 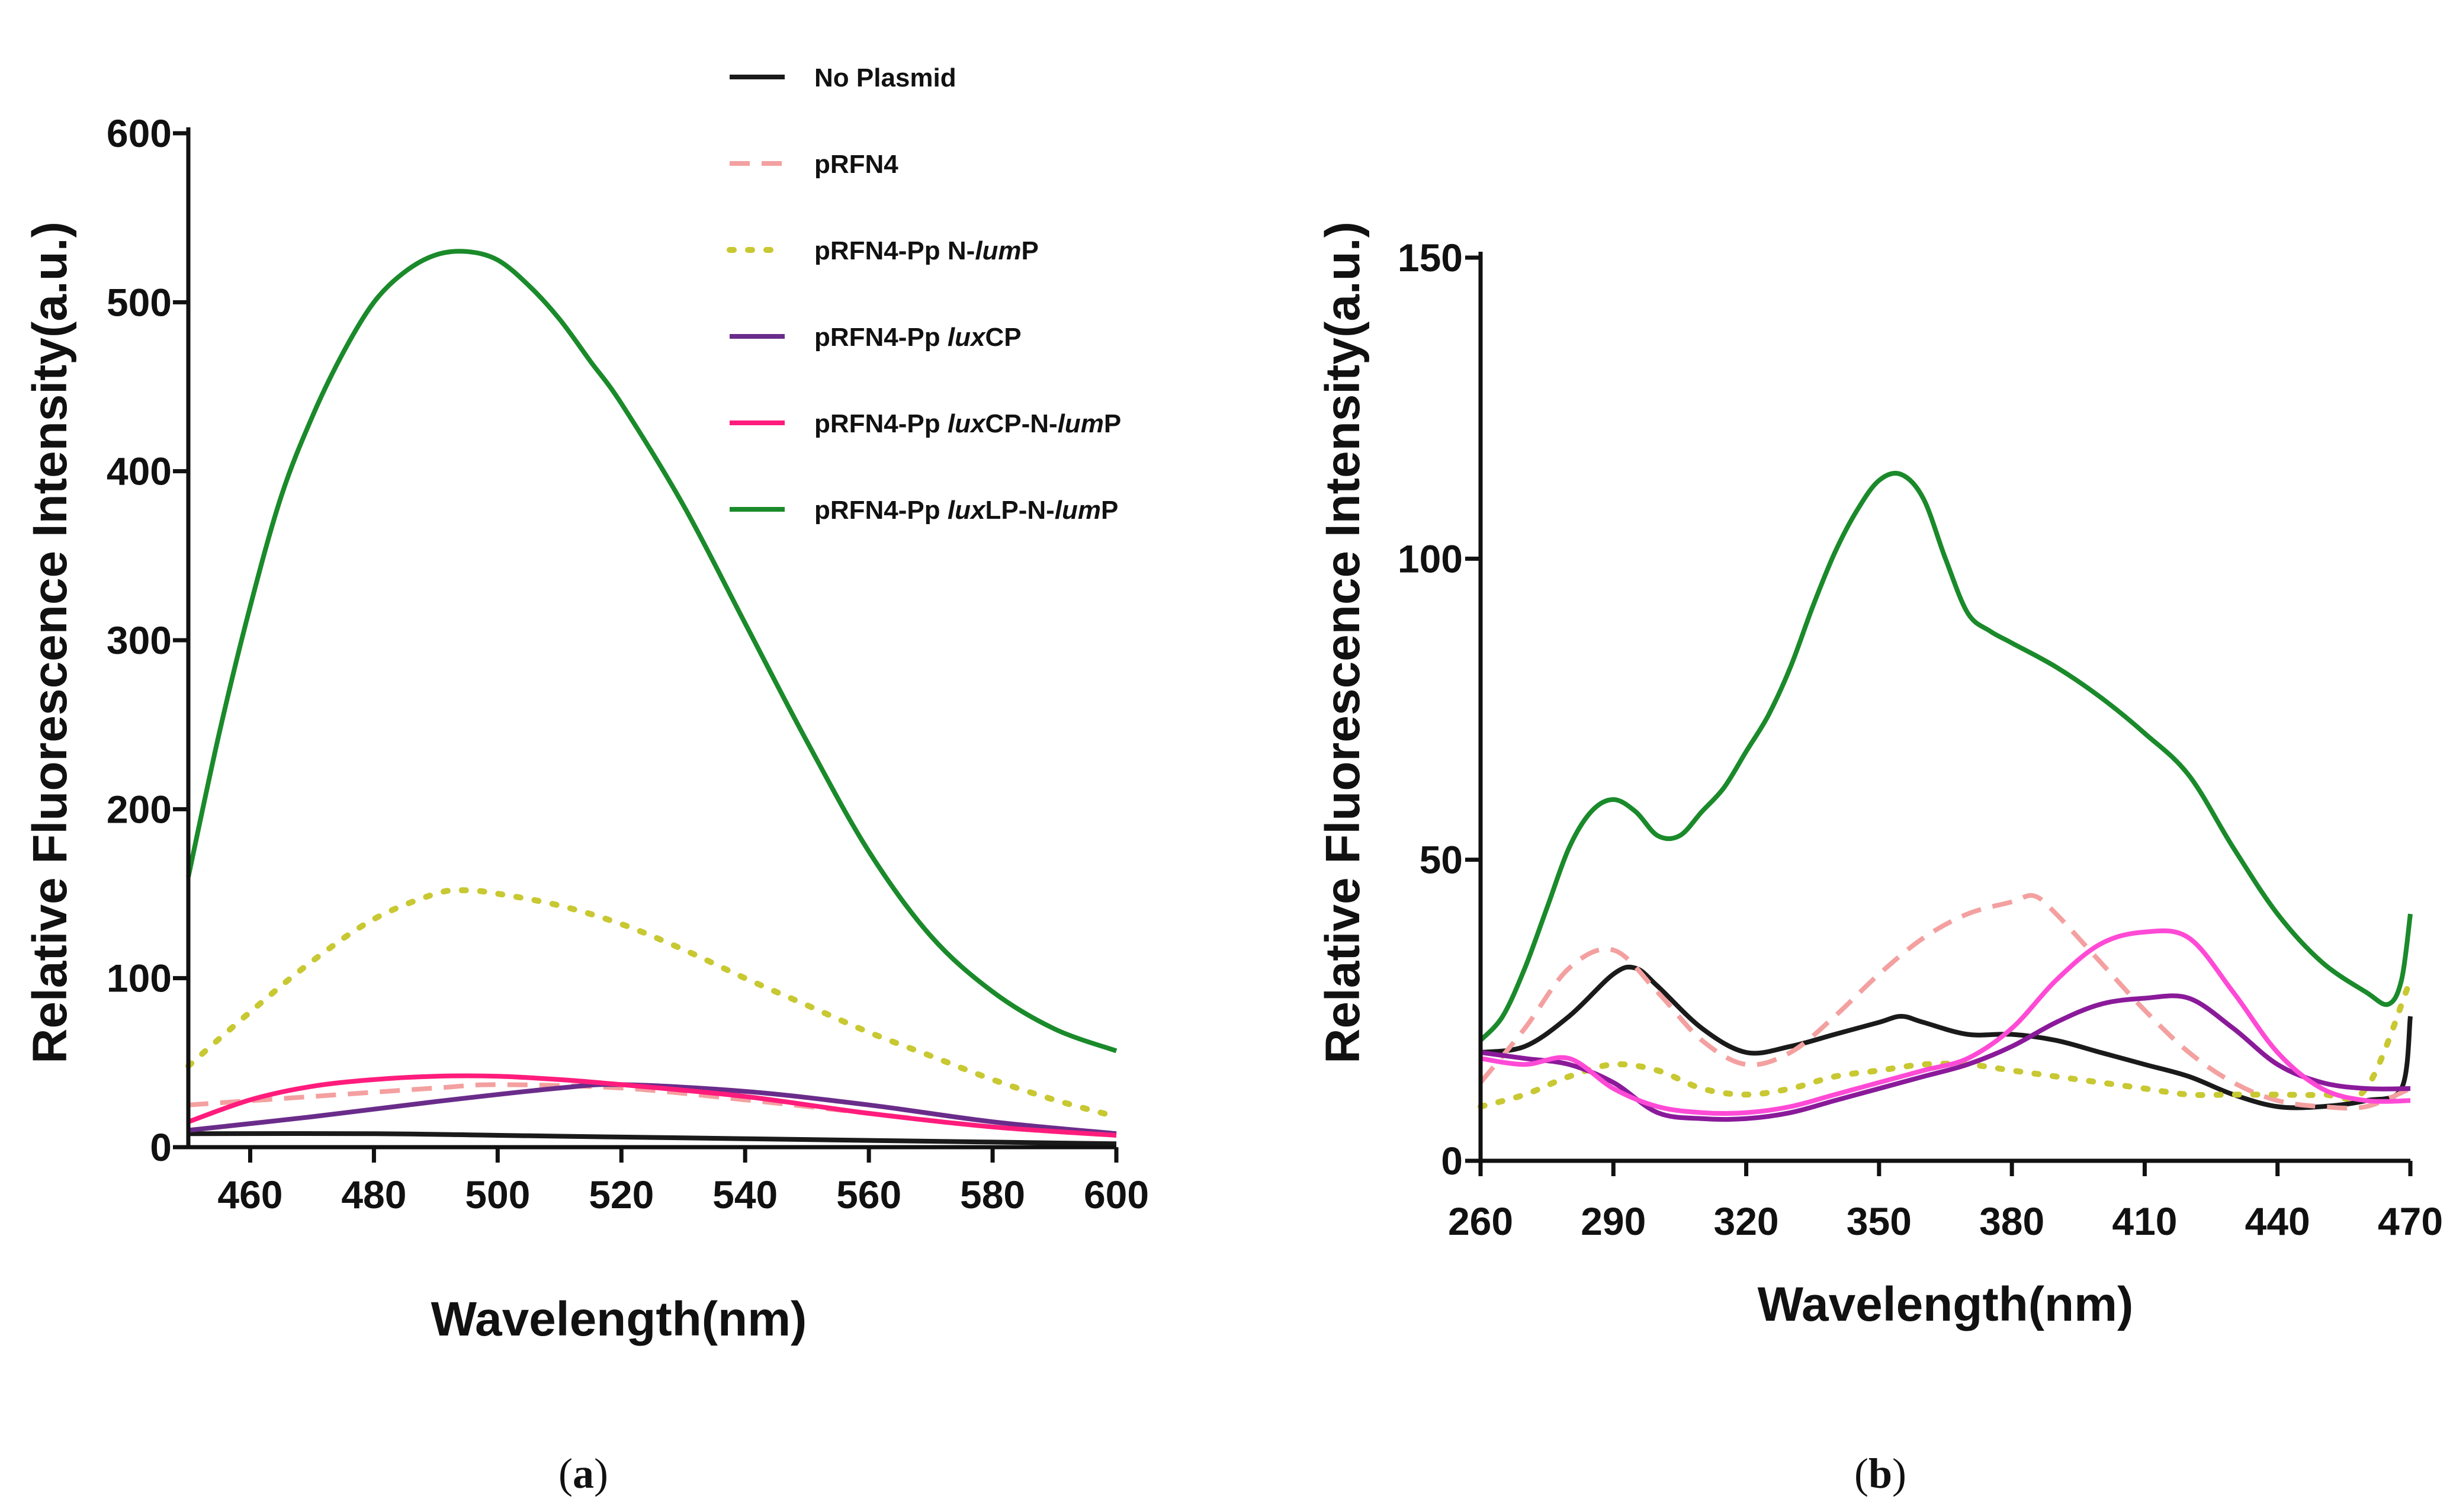 What do you see at coordinates (1879, 1221) in the screenshot?
I see `chart-b-xtick-label-3: 350` at bounding box center [1879, 1221].